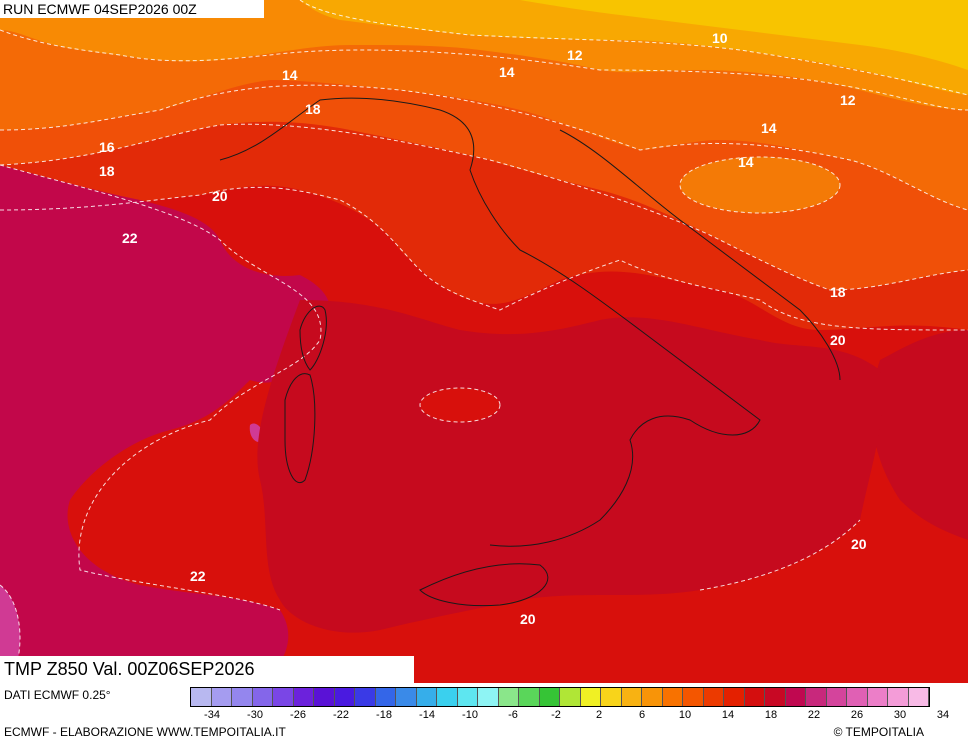 This screenshot has width=968, height=745. I want to click on legend-tick-label: 18, so click(771, 715).